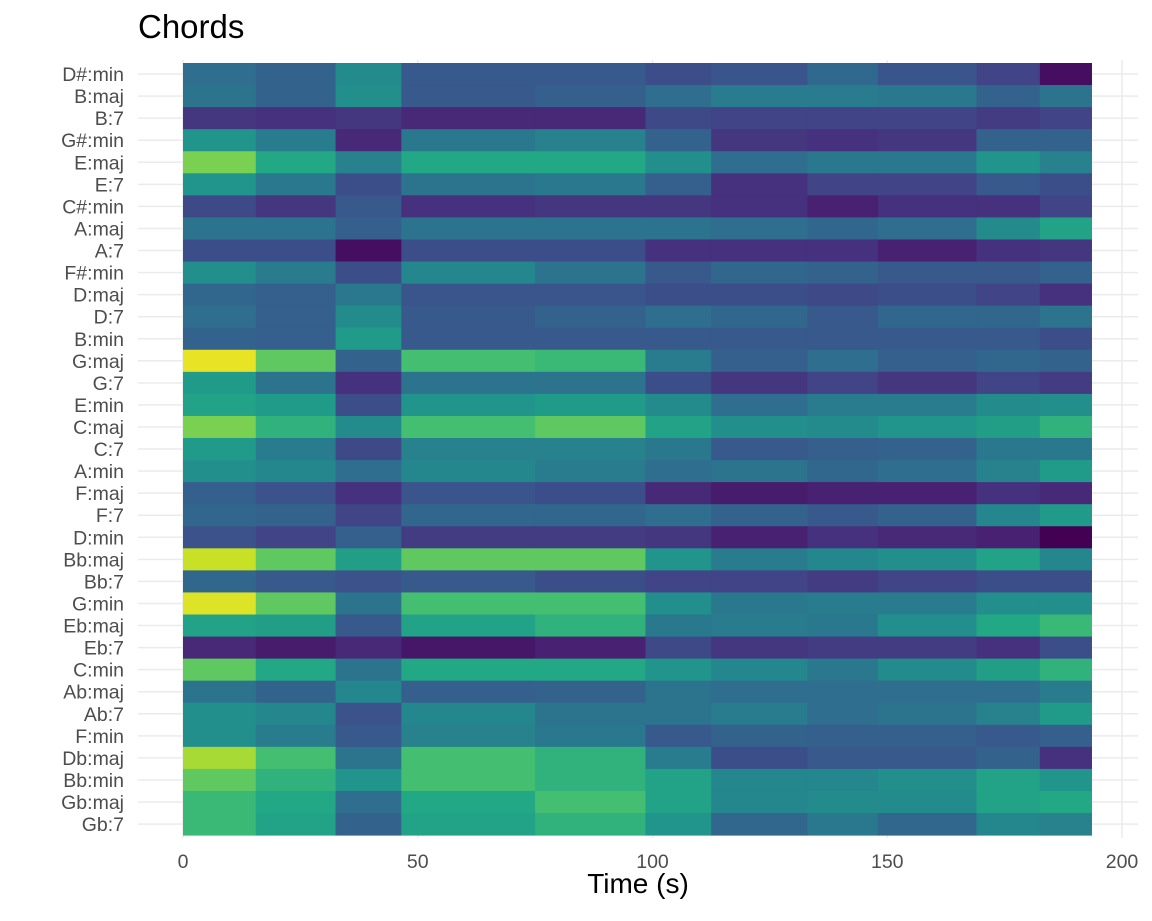  What do you see at coordinates (99, 472) in the screenshot?
I see `y-tick-label: A:min` at bounding box center [99, 472].